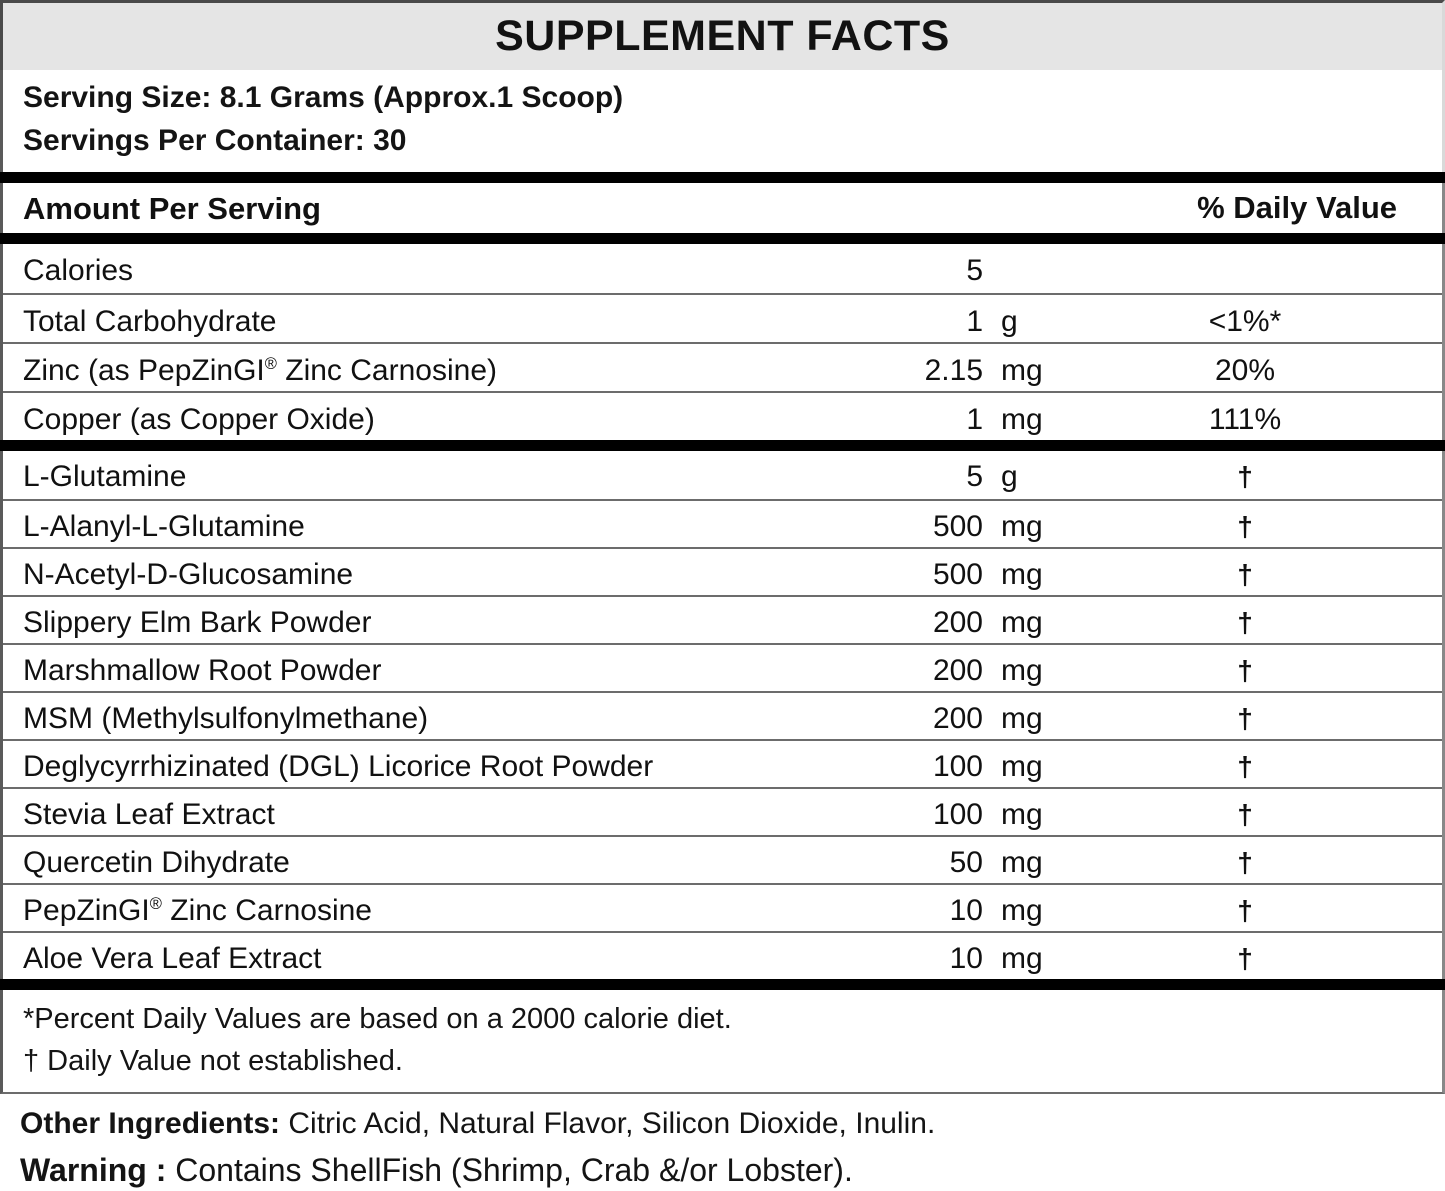 This screenshot has width=1445, height=1191. Describe the element at coordinates (260, 371) in the screenshot. I see `row-name: Zinc (as PepZinGI® Zinc Carnosine)` at that location.